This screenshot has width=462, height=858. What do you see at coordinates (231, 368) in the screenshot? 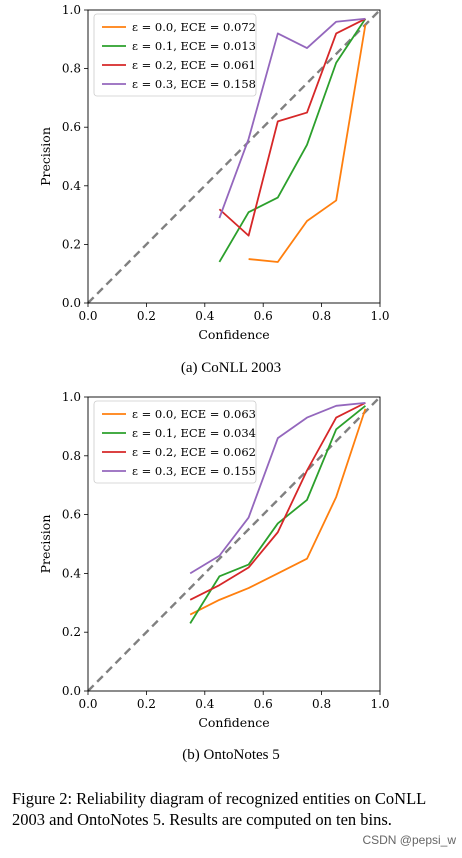
I see `subcaption-a: (a) CoNLL 2003` at bounding box center [231, 368].